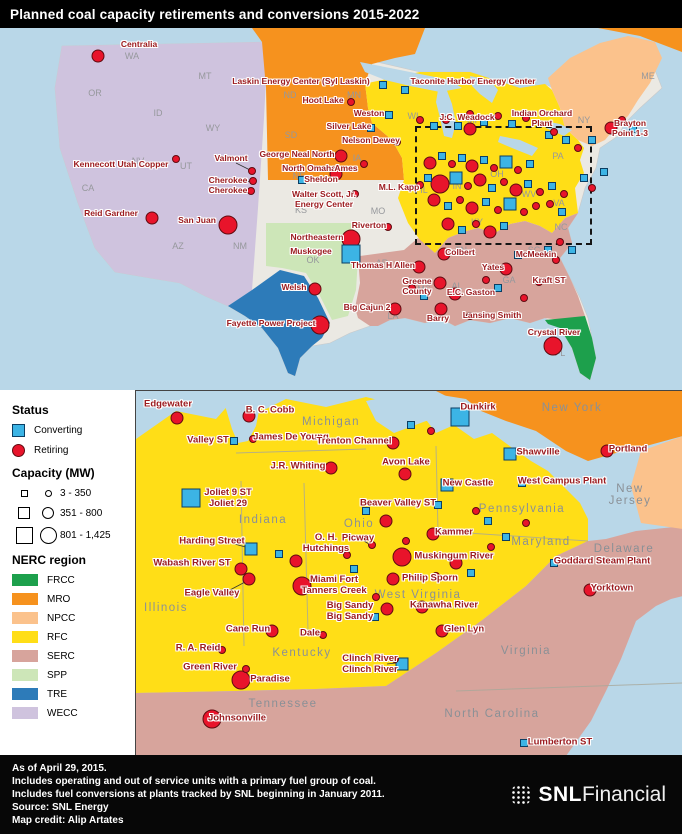 This screenshot has height=834, width=682. Describe the element at coordinates (588, 795) in the screenshot. I see `snl-financial-logo: SNL Financial` at that location.